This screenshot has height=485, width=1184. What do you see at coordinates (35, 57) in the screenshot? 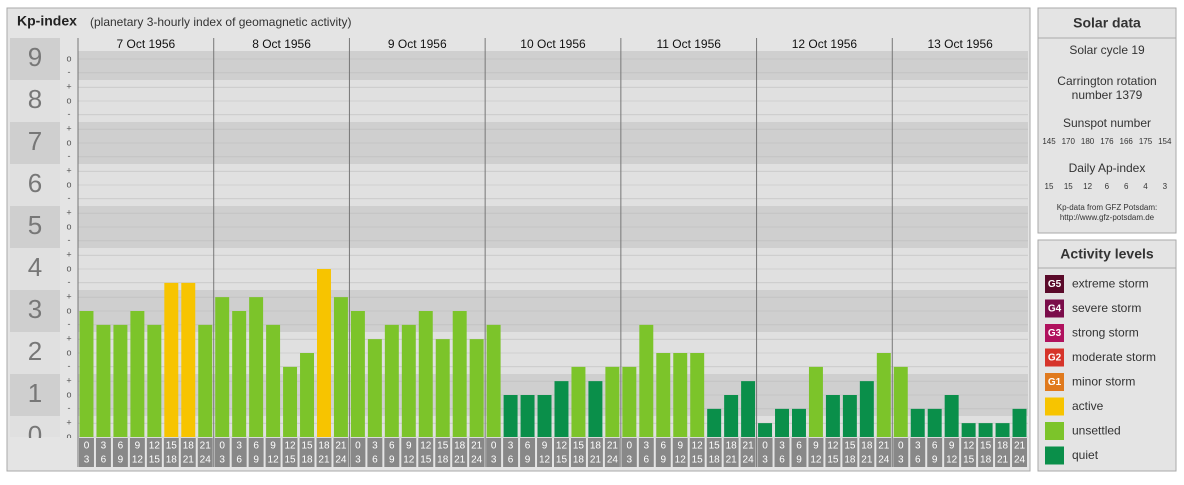
I see `y-tick-label: 9` at bounding box center [35, 57].